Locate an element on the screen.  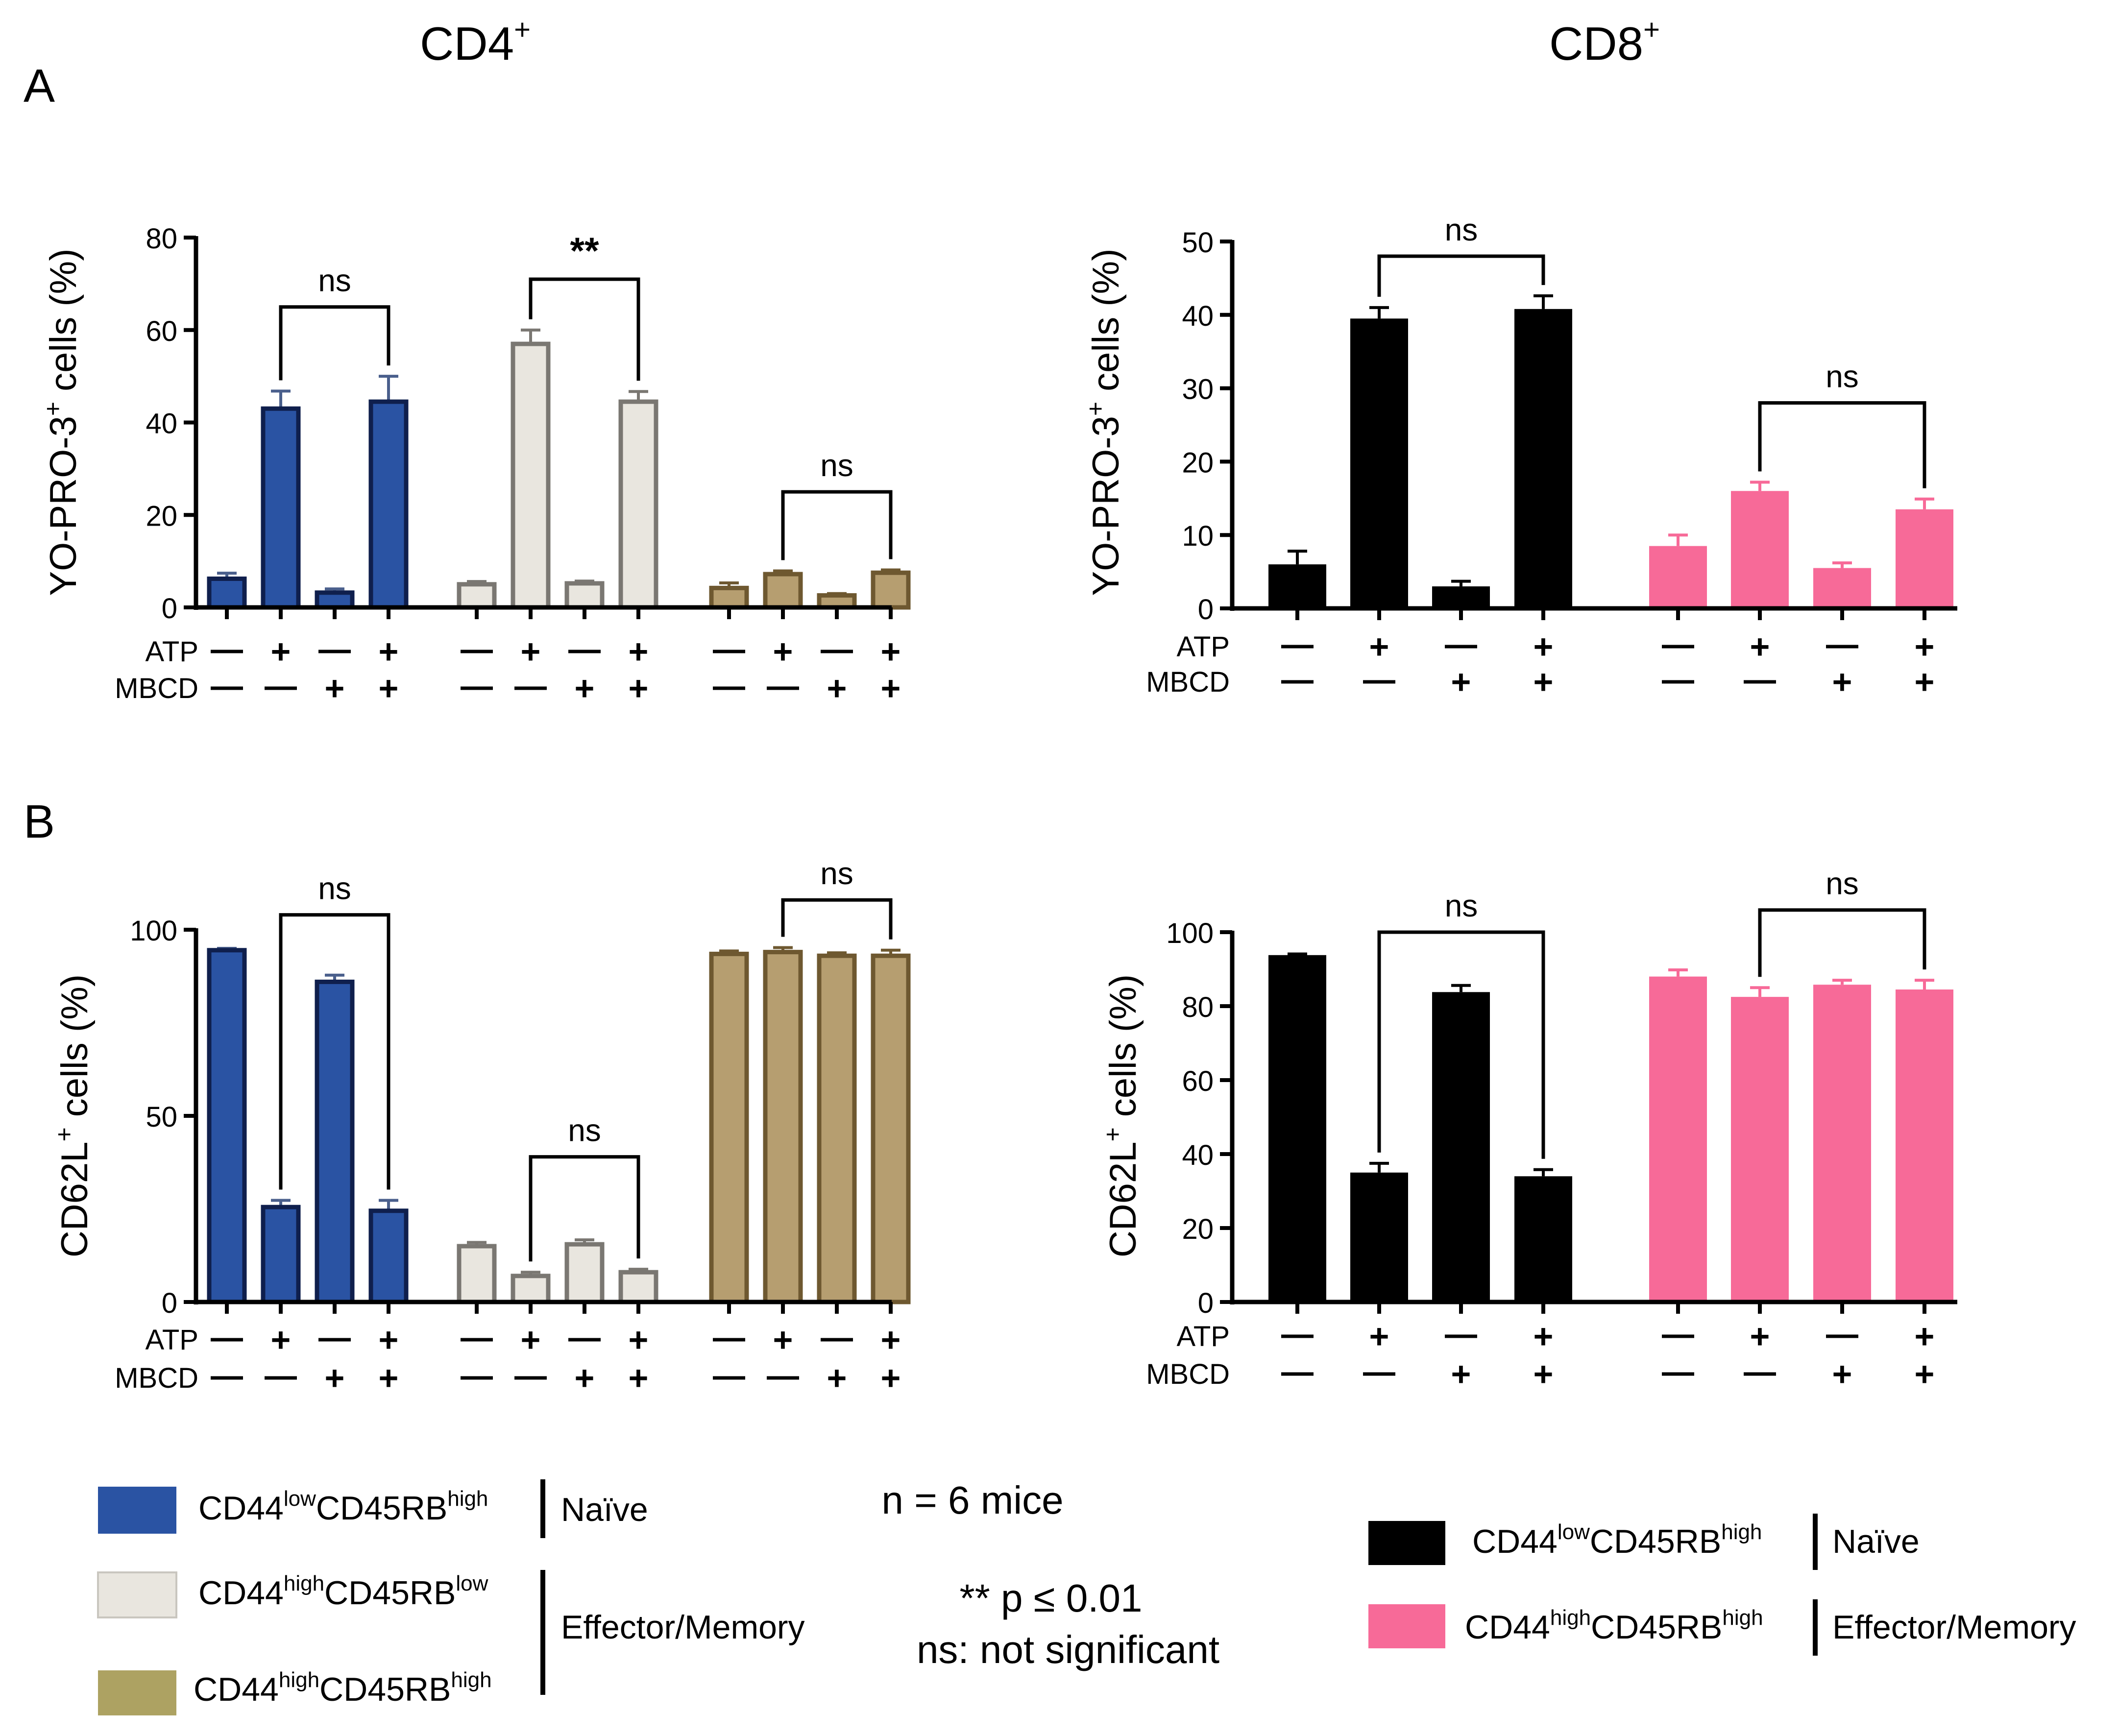
legend-label-cd4-2: CD44highCD45RBlow is located at coordinates (343, 1592).